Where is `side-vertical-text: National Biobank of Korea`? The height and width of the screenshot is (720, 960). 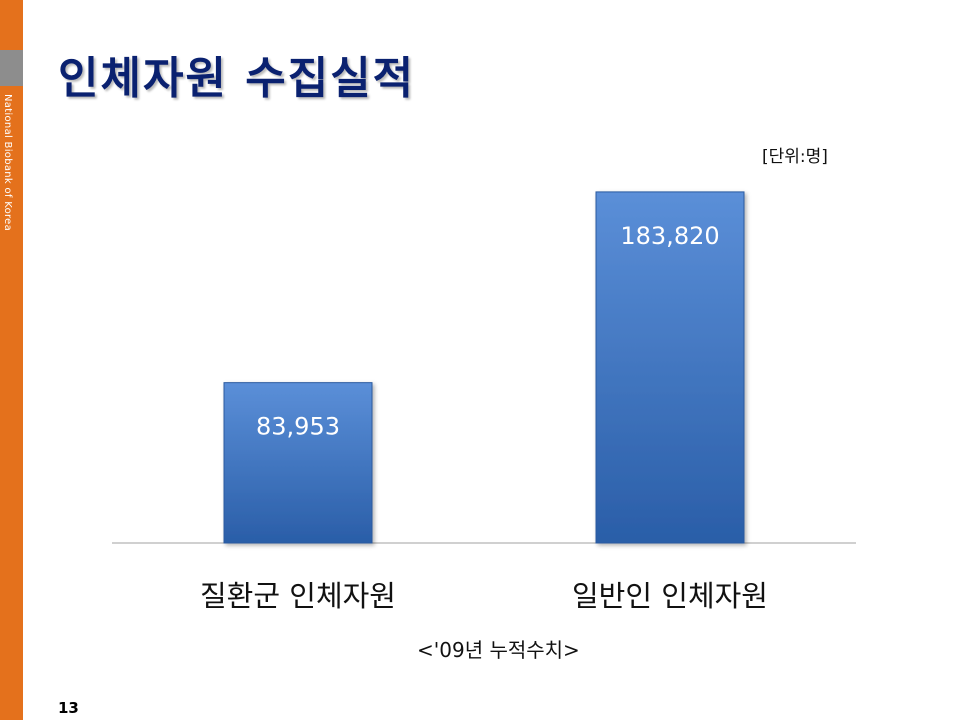
side-vertical-text: National Biobank of Korea is located at coordinates (7, 163).